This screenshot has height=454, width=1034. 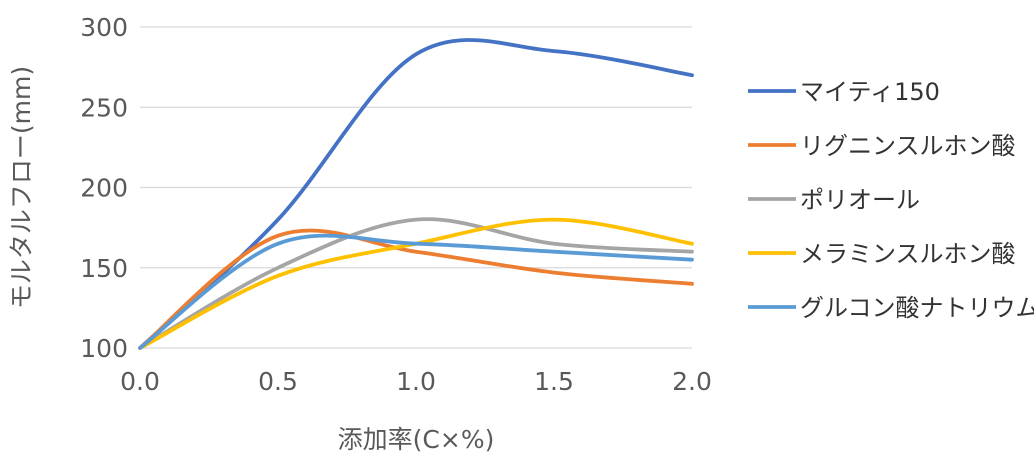 I want to click on x-tick-label: 1.5, so click(x=554, y=381).